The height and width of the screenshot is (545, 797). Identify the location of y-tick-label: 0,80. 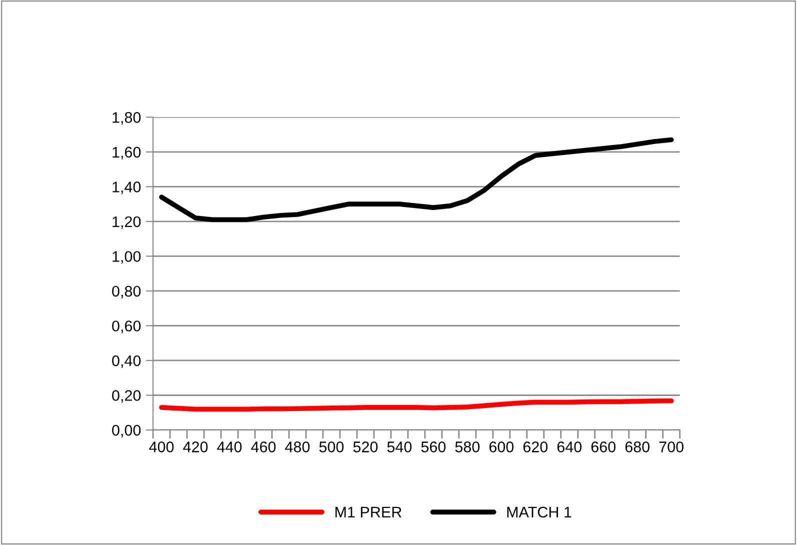
(126, 292).